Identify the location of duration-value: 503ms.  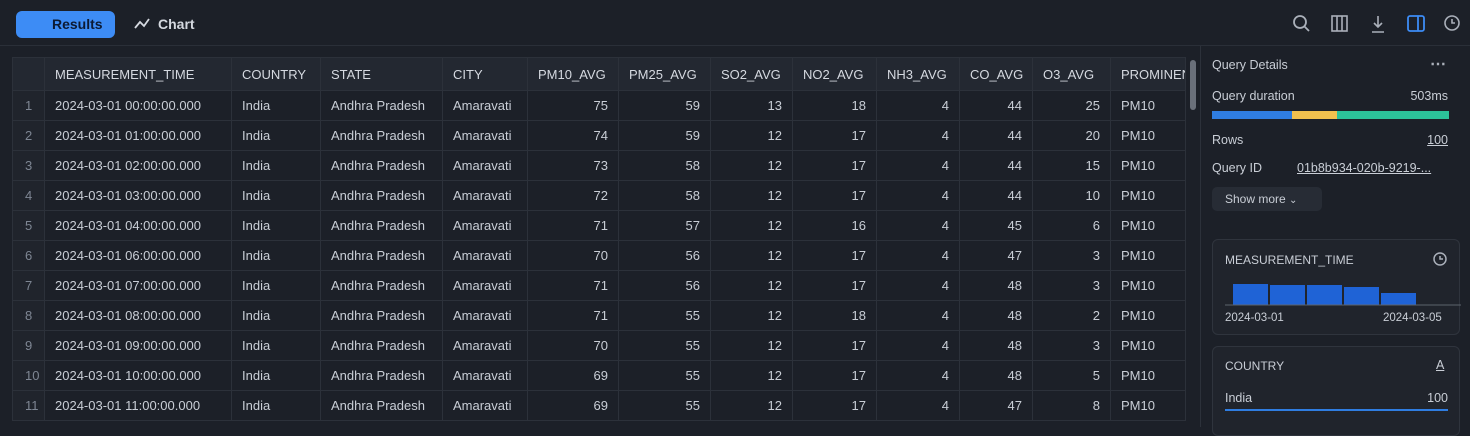
(1429, 96).